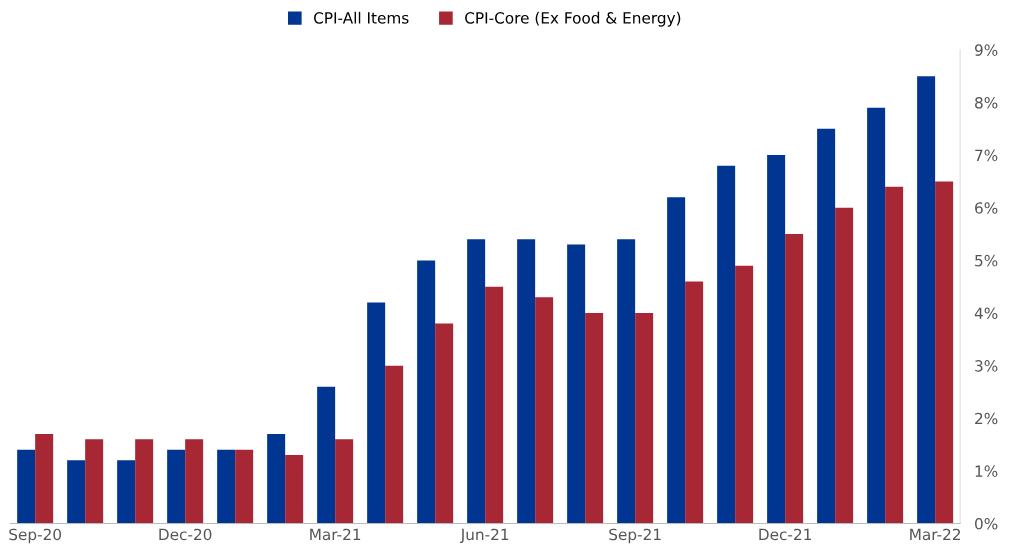  I want to click on y-tick-label: 1%, so click(986, 471).